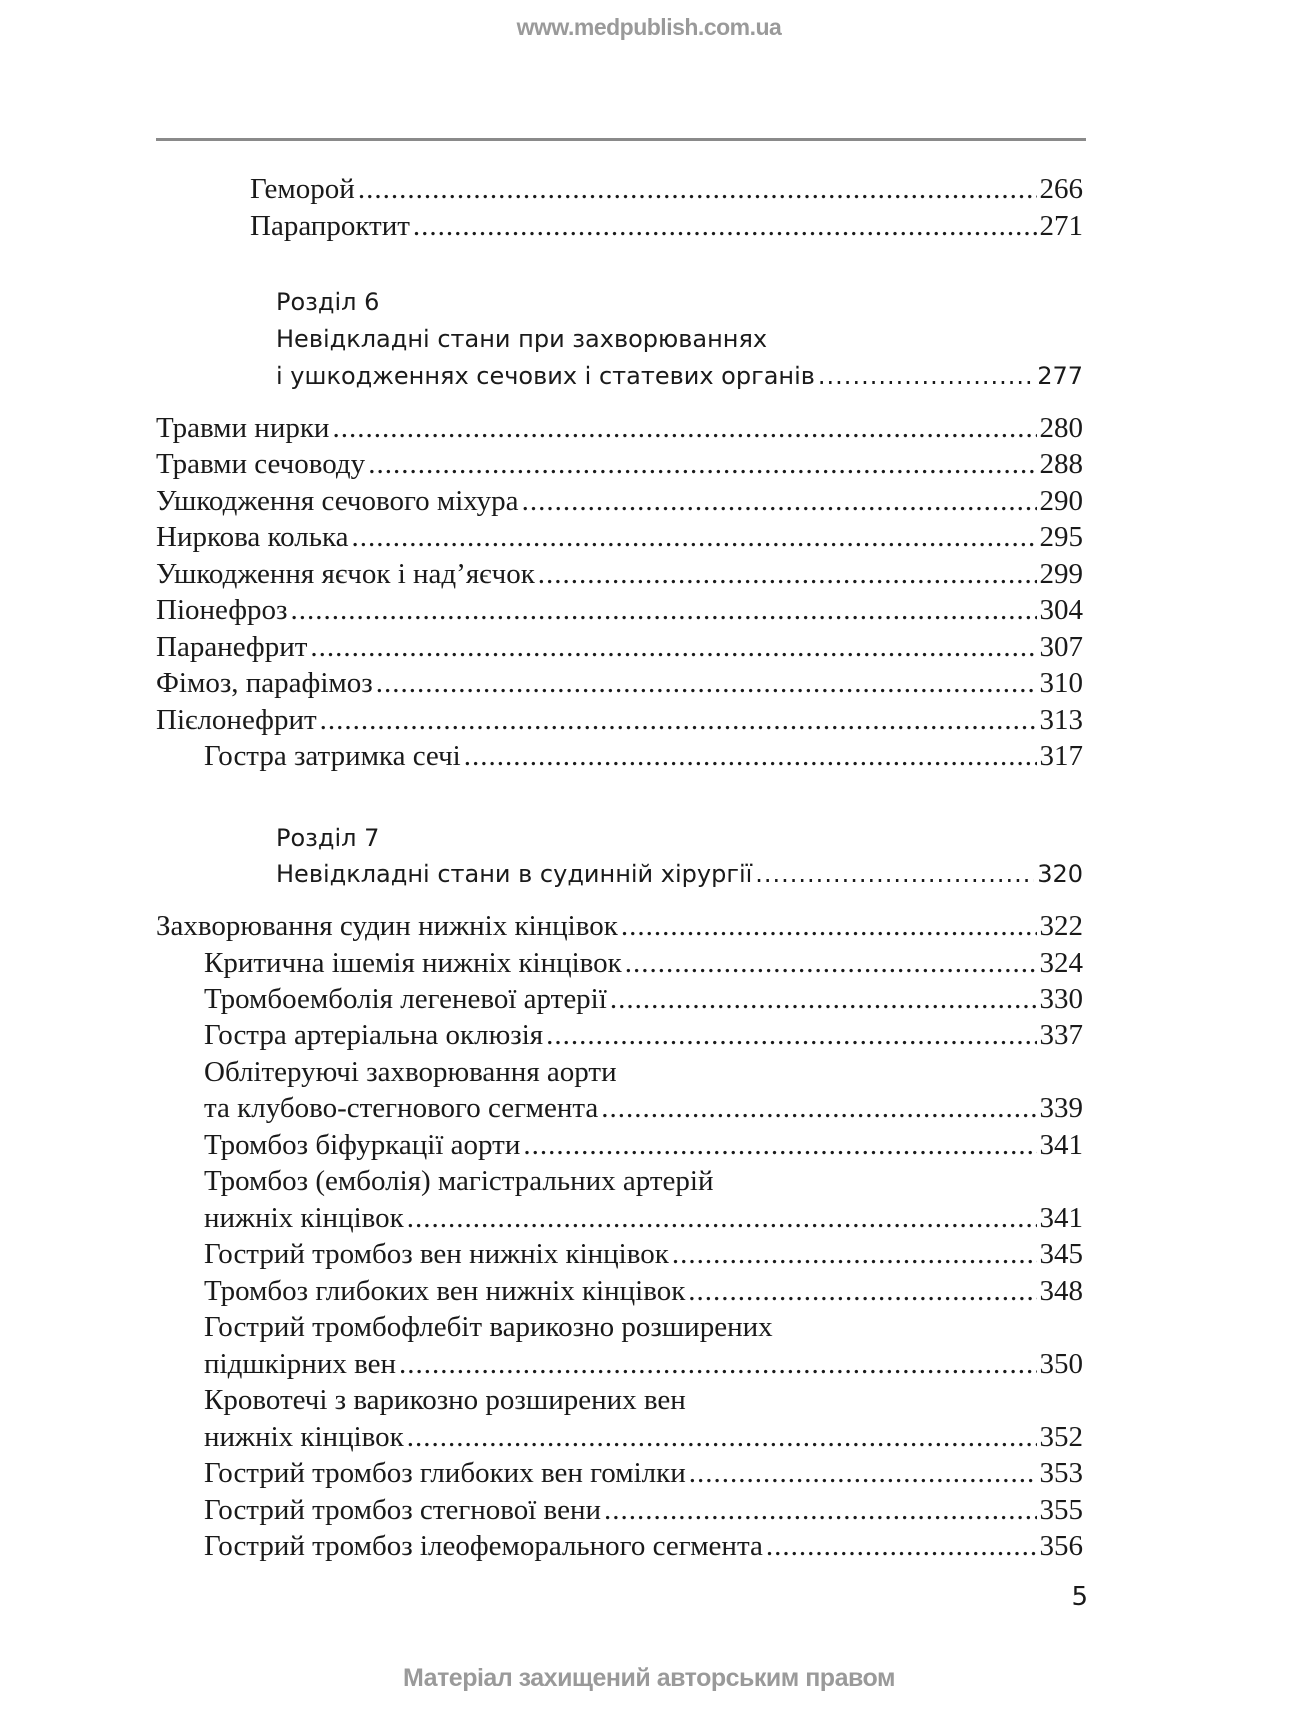 The height and width of the screenshot is (1711, 1298). What do you see at coordinates (1061, 1145) in the screenshot?
I see `toc-entry-page: 341` at bounding box center [1061, 1145].